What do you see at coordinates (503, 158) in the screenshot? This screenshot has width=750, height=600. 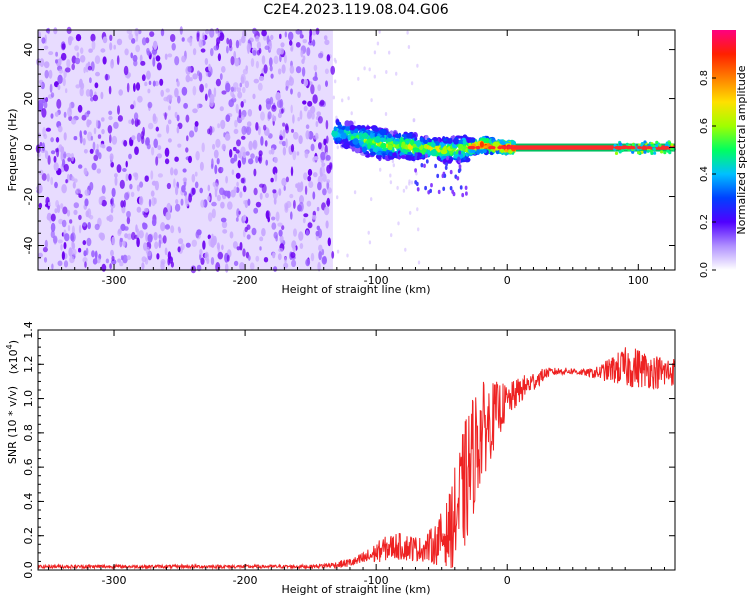 I see `spectrogram-signal-track` at bounding box center [503, 158].